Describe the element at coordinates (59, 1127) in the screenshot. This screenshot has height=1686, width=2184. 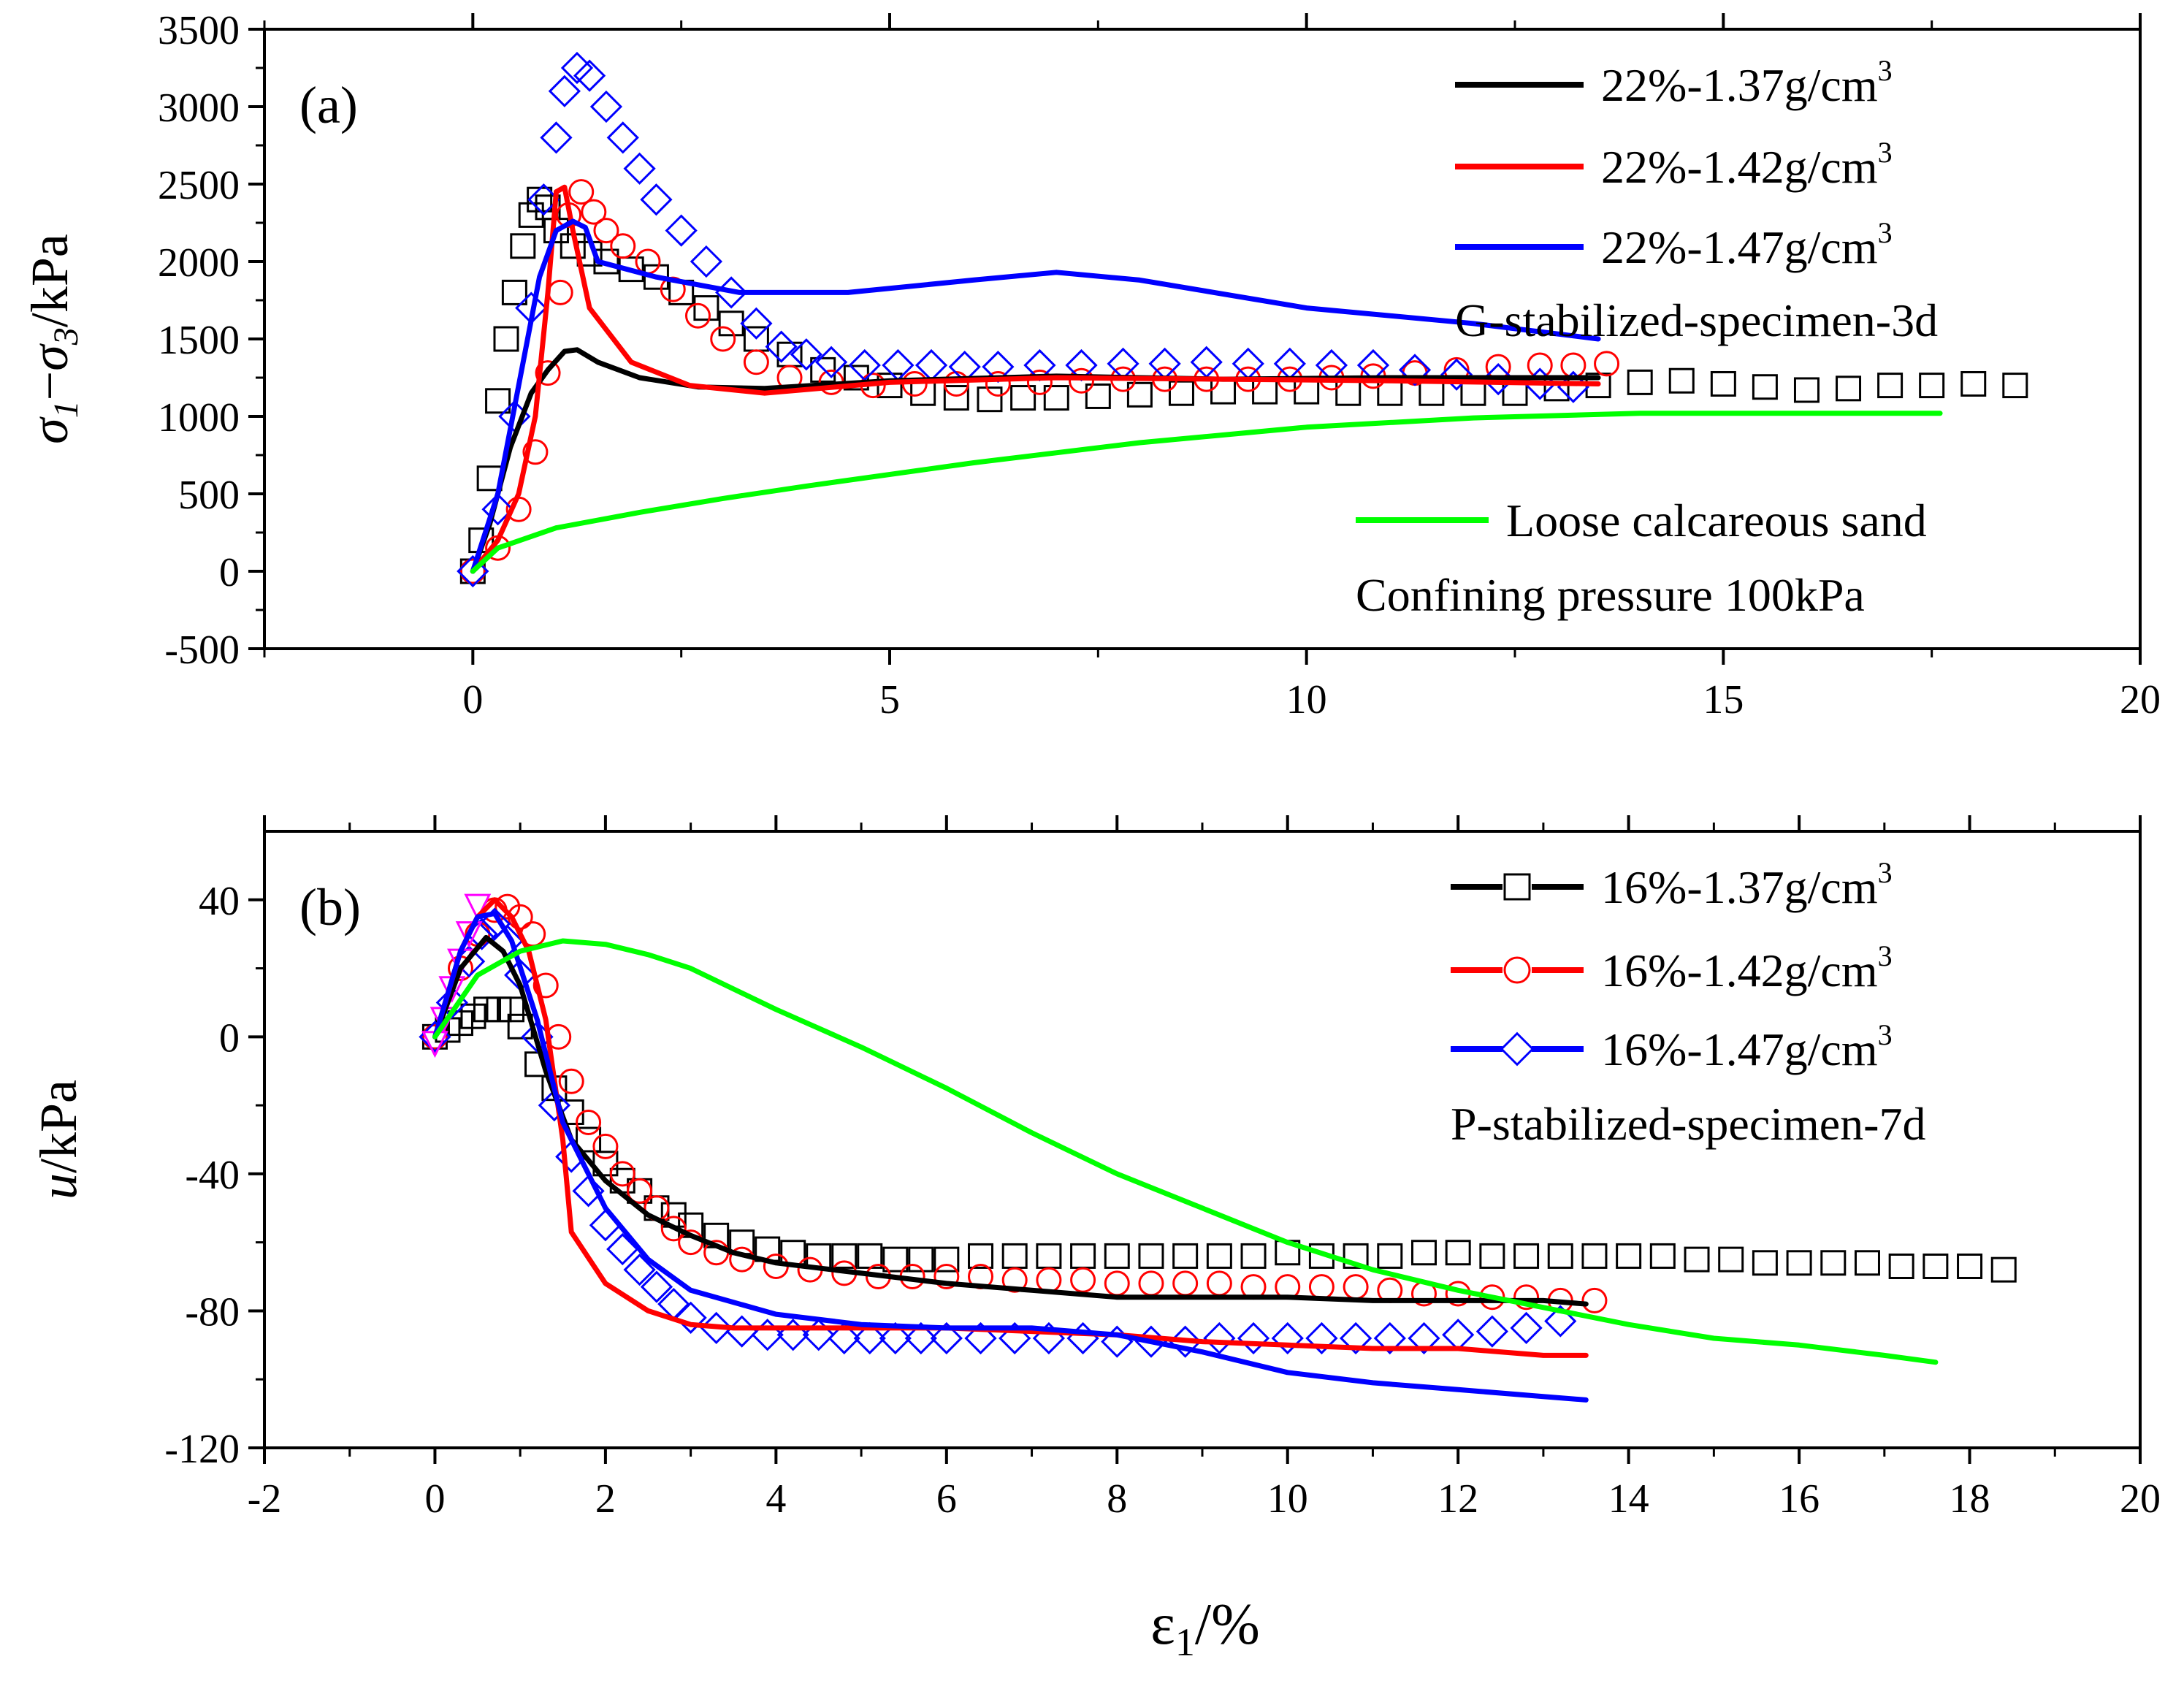
I see `ylabel-unit-b: /kPa` at that location.